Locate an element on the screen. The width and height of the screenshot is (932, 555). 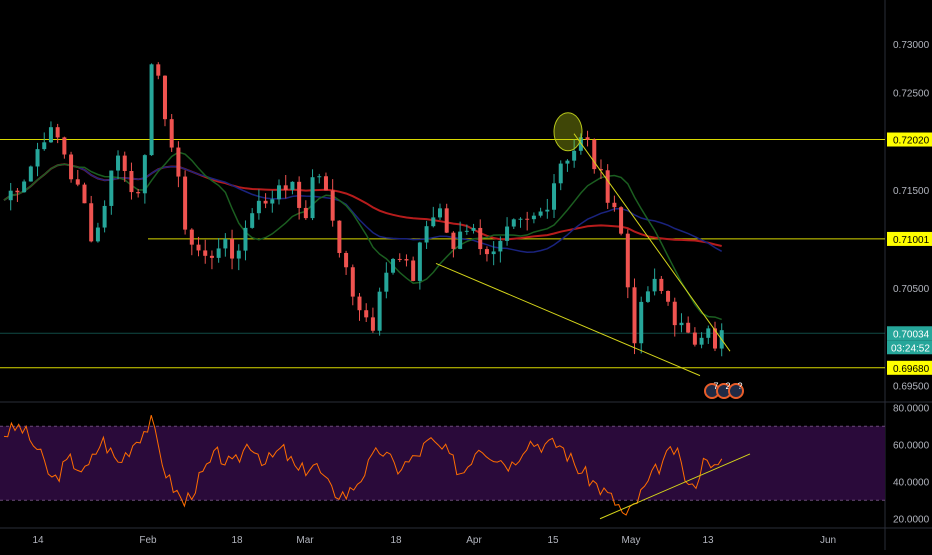
event-badges: 7 2? is located at coordinates (724, 390).